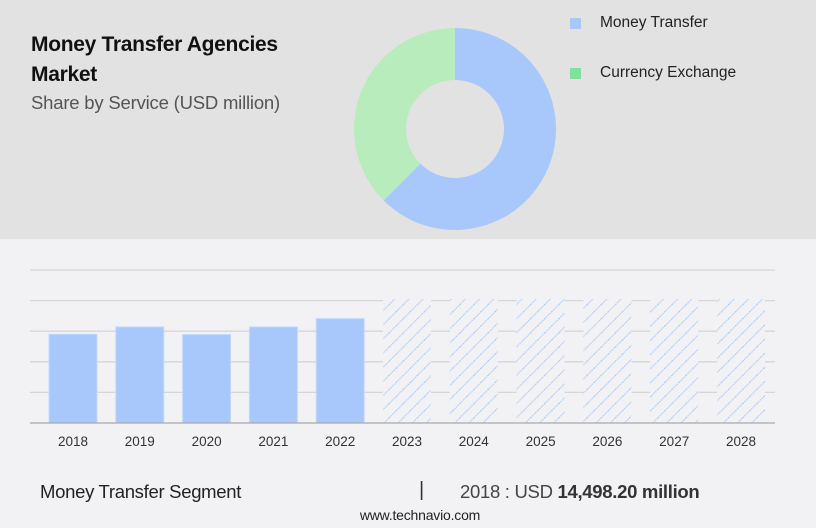 Image resolution: width=816 pixels, height=528 pixels. What do you see at coordinates (741, 441) in the screenshot?
I see `x-axis-label: 2028` at bounding box center [741, 441].